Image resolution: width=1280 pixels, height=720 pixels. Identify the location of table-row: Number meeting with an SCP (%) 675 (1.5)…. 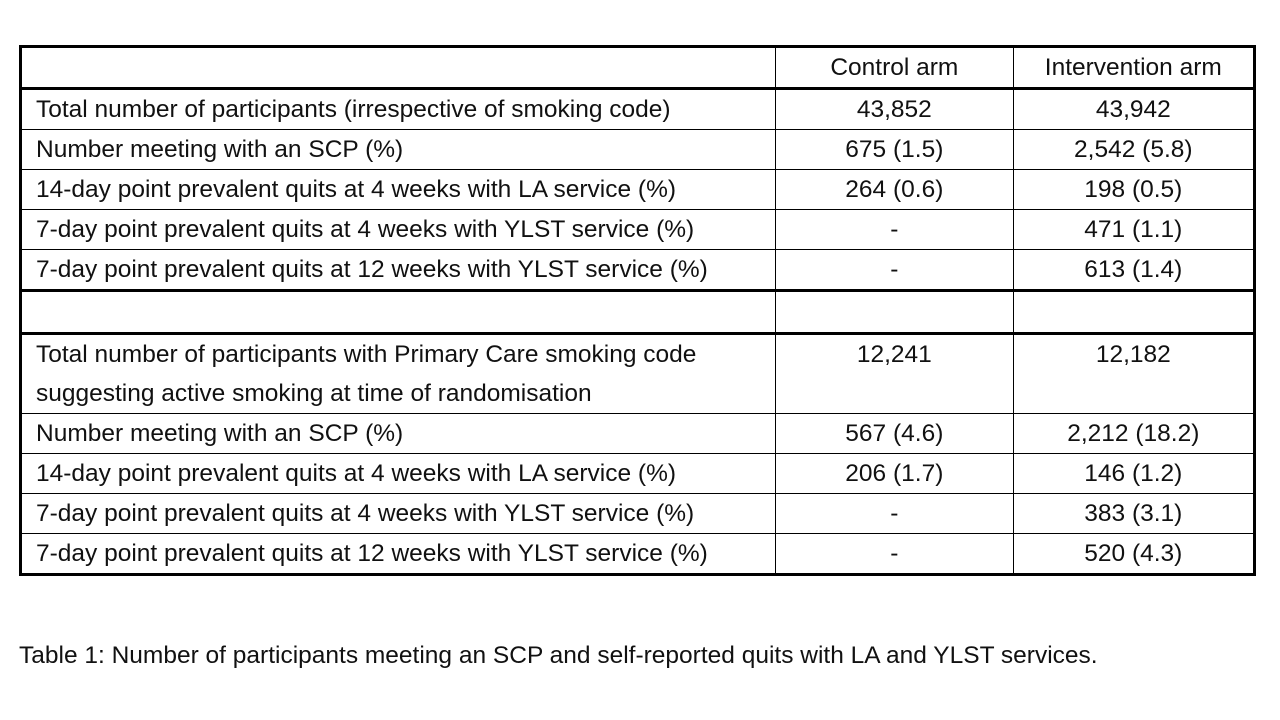
(637, 149).